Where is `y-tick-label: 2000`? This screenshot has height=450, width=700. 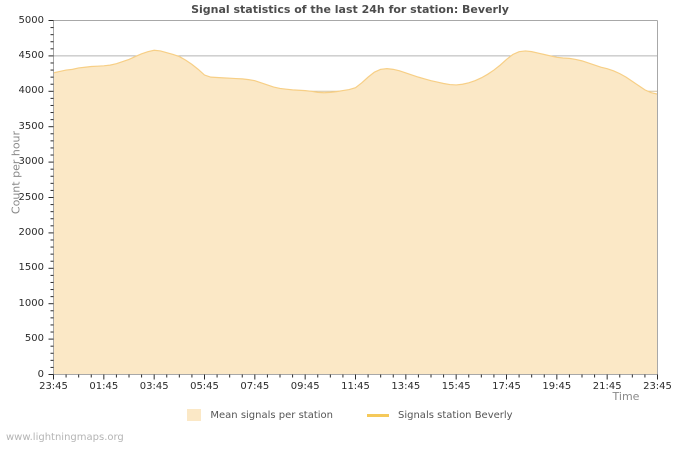 y-tick-label: 2000 is located at coordinates (31, 232).